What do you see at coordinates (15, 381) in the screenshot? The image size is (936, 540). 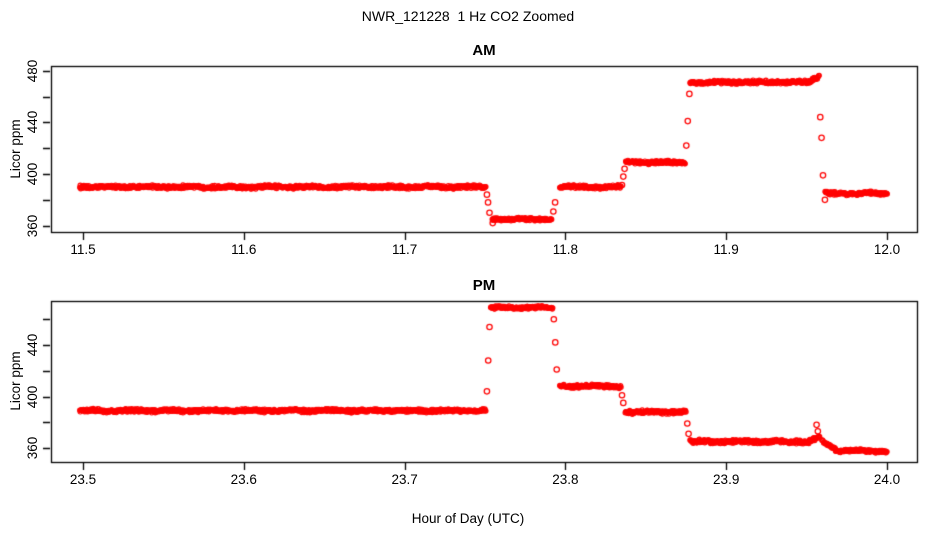 I see `y-axis-label-pm: Licor ppm` at bounding box center [15, 381].